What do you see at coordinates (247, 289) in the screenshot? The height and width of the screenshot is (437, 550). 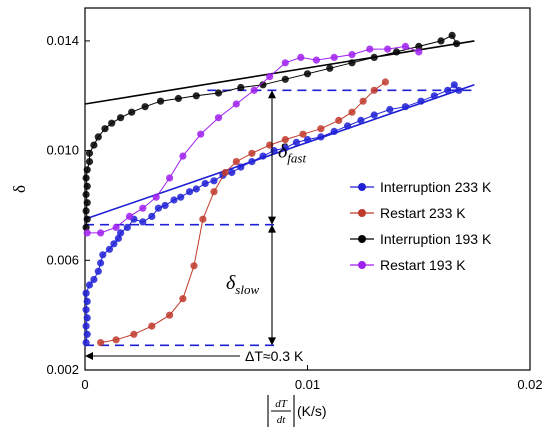 I see `delta-slow-sub: slow` at bounding box center [247, 289].